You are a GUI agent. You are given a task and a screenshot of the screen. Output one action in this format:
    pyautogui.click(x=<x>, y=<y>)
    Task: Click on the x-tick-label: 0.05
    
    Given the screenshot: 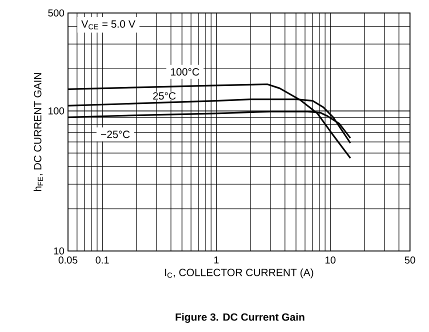 What is the action you would take?
    pyautogui.click(x=68, y=260)
    